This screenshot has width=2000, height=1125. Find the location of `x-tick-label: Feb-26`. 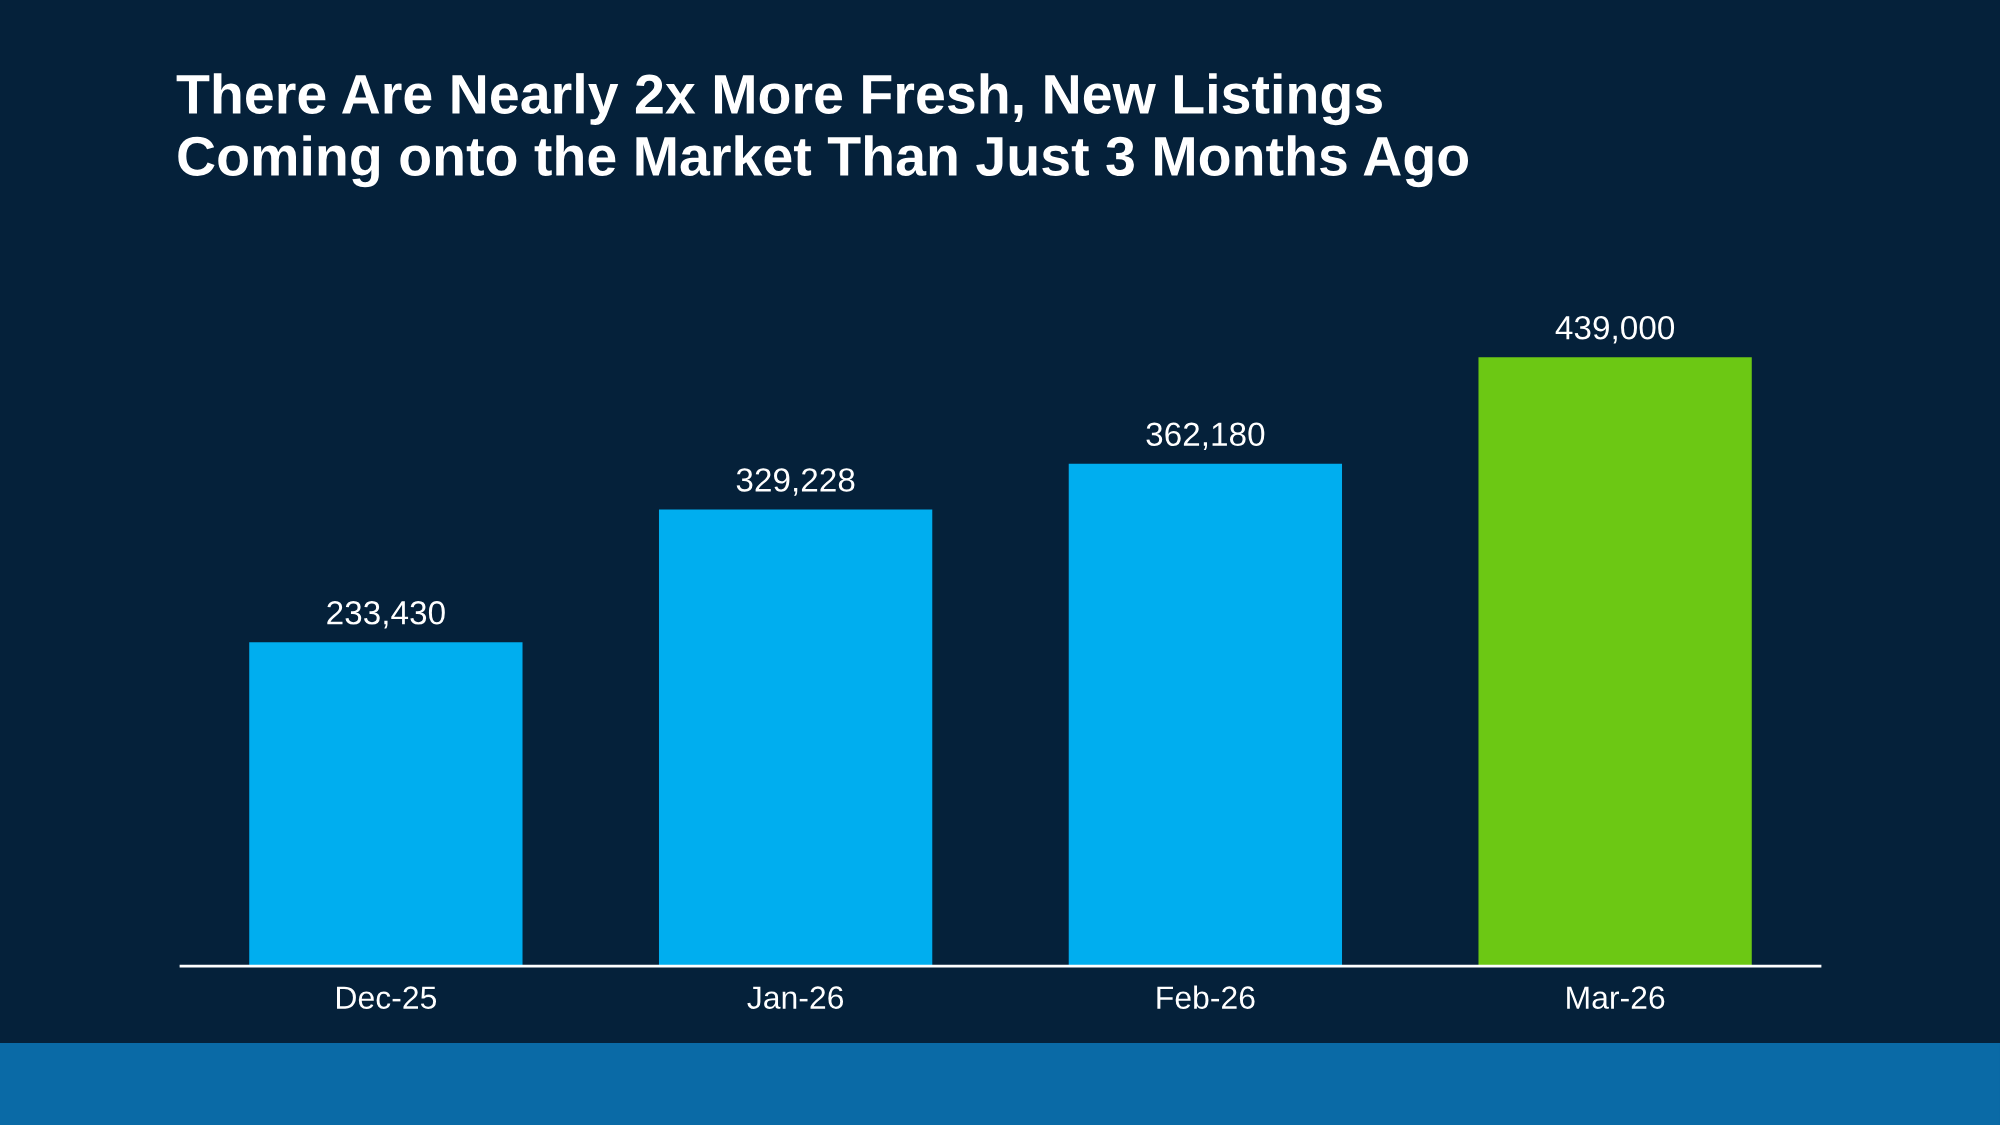

x-tick-label: Feb-26 is located at coordinates (1206, 997).